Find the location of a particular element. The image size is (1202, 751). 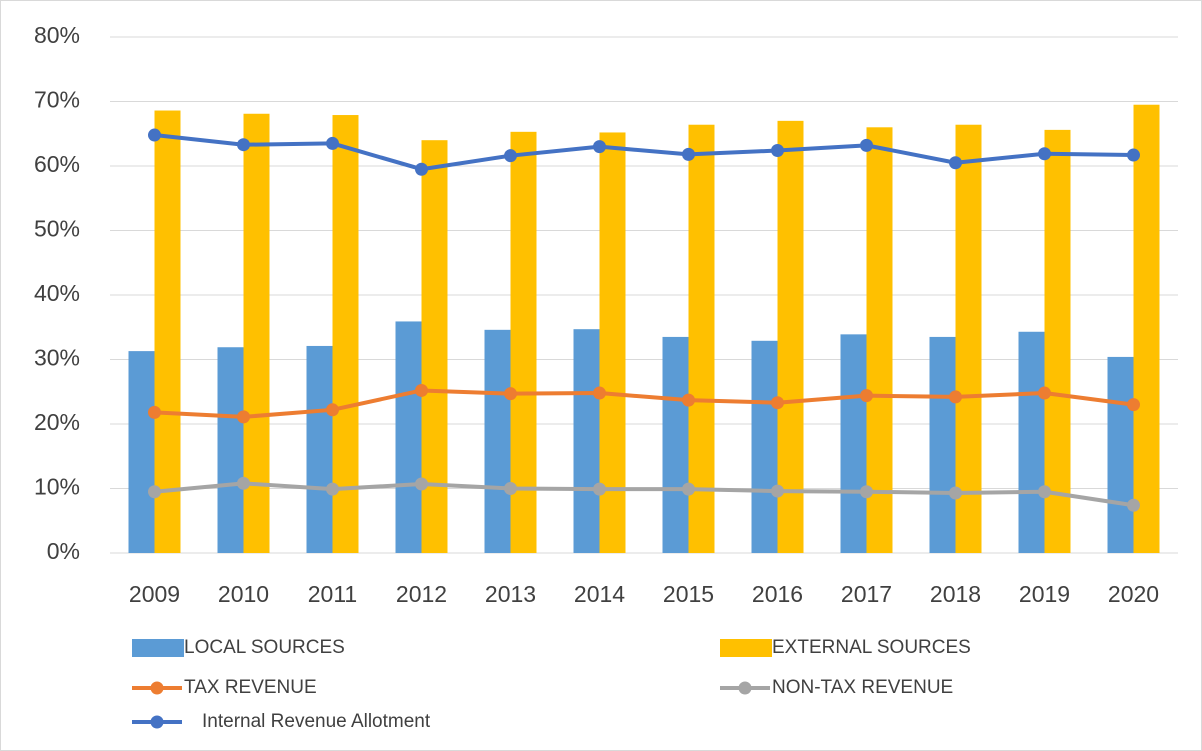

x-tick-label: 2009 is located at coordinates (154, 594).